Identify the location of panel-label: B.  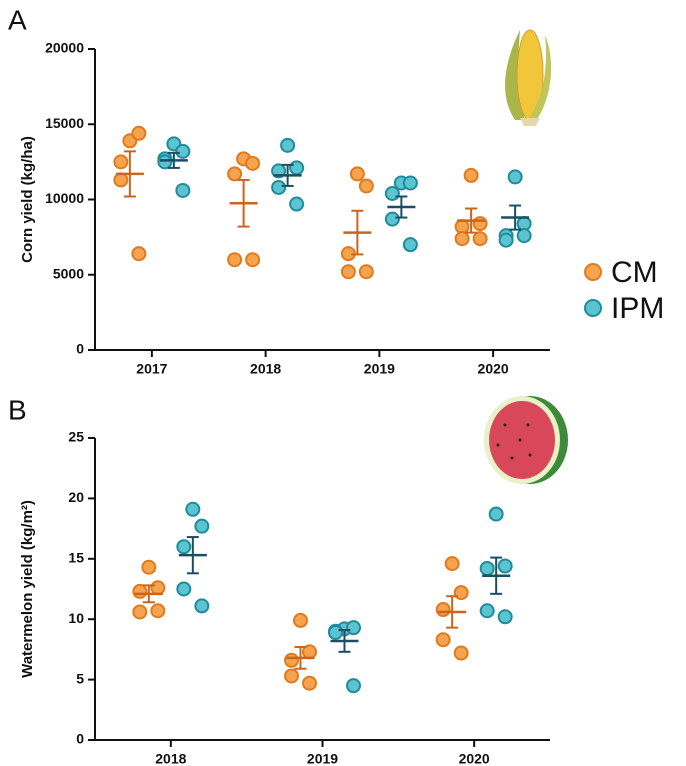
(17, 409).